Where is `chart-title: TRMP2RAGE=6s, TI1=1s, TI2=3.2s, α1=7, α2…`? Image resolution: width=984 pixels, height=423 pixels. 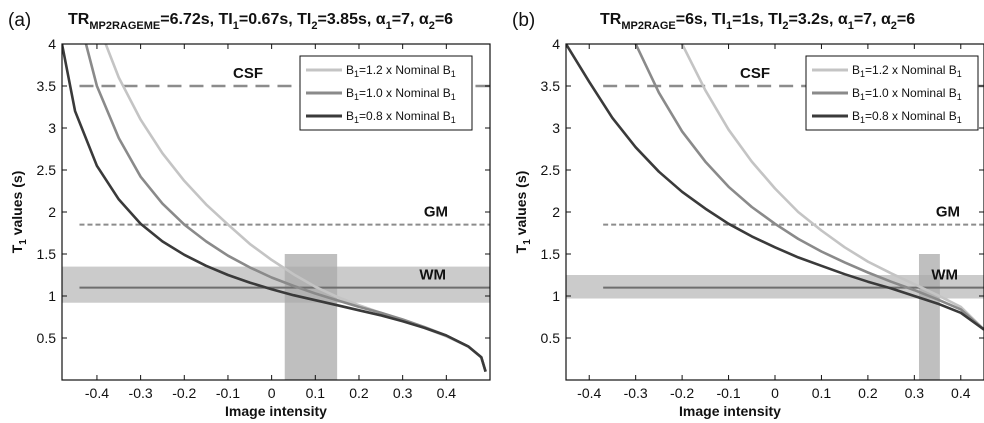 chart-title: TRMP2RAGE=6s, TI1=1s, TI2=3.2s, α1=7, α2… is located at coordinates (757, 21).